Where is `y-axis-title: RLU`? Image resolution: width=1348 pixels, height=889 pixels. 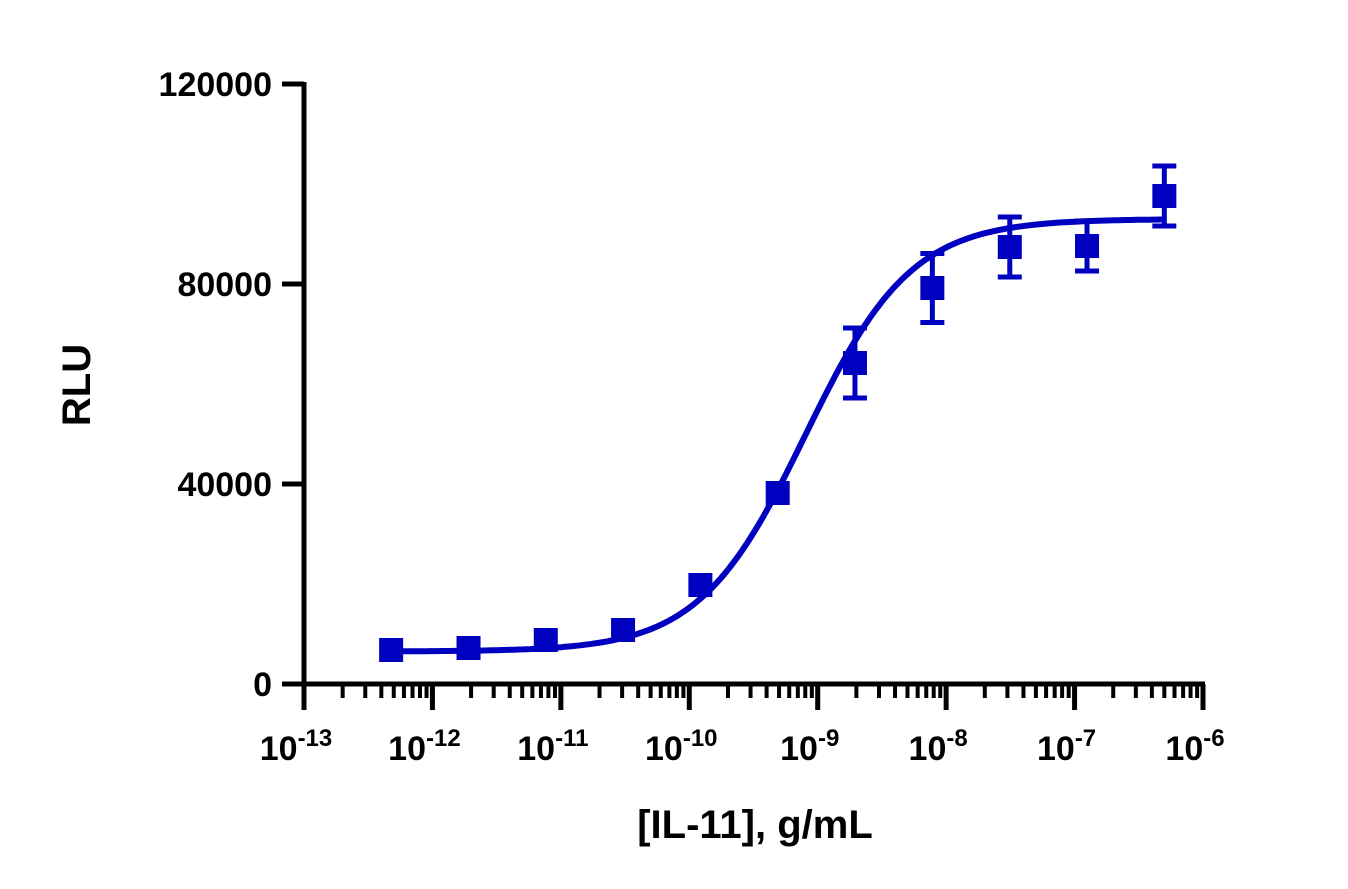 y-axis-title: RLU is located at coordinates (77, 385).